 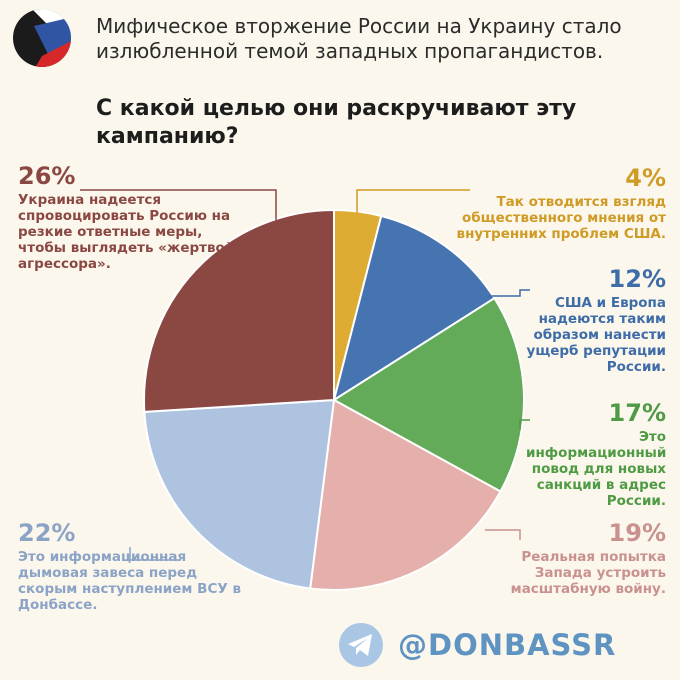 What do you see at coordinates (637, 533) in the screenshot?
I see `pct-label-4: 19%` at bounding box center [637, 533].